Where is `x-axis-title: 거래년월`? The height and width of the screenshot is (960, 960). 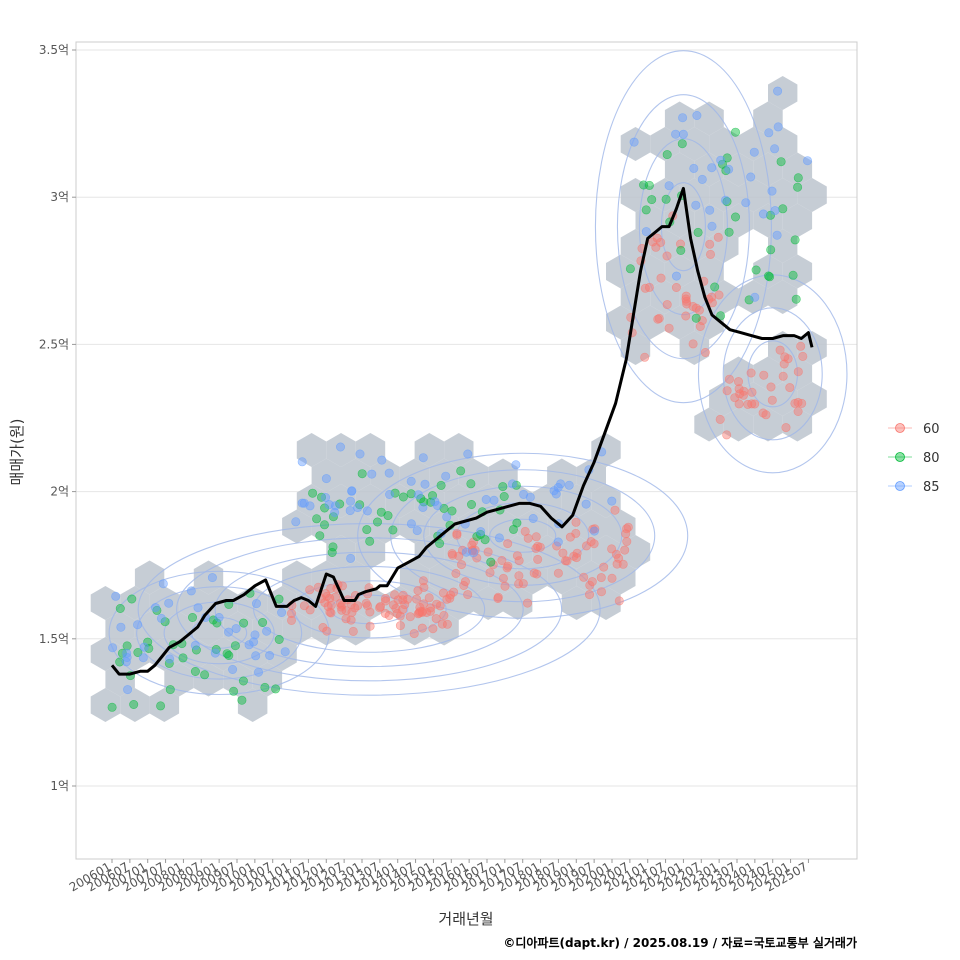
x-axis-title: 거래년월 is located at coordinates (465, 919).